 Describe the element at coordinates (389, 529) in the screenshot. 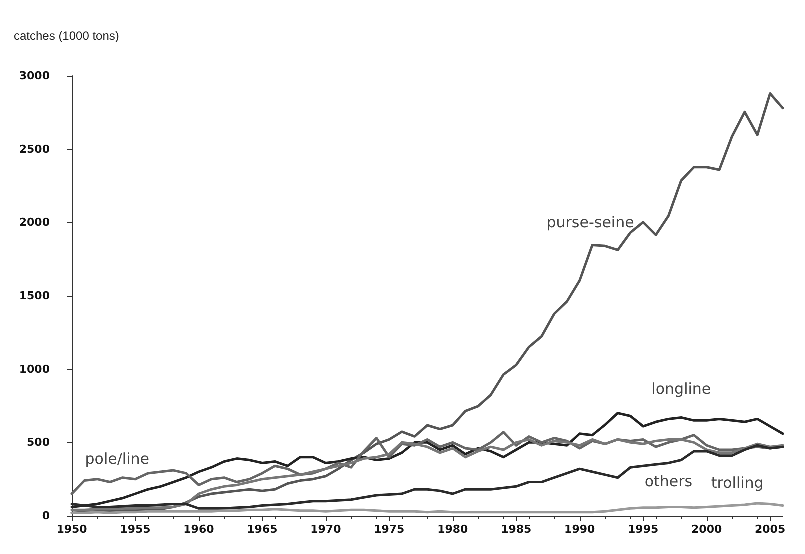

I see `x-tick-label: 1975` at that location.